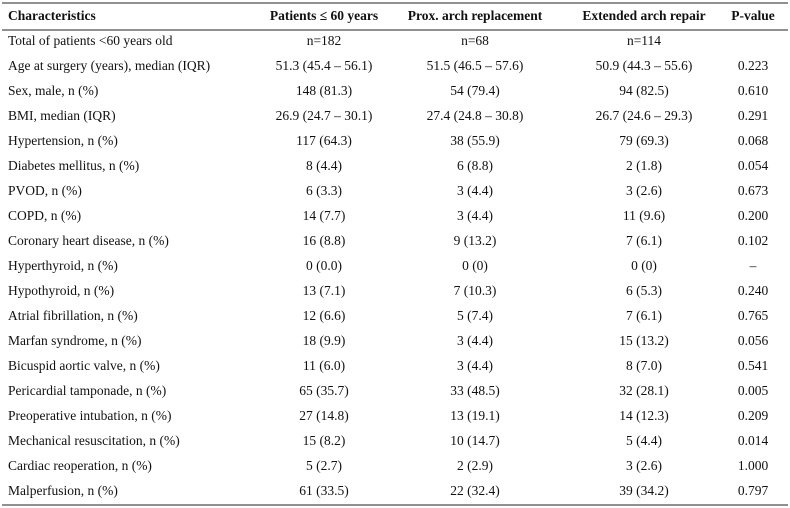 The height and width of the screenshot is (508, 790). I want to click on cell: 0.068, so click(753, 140).